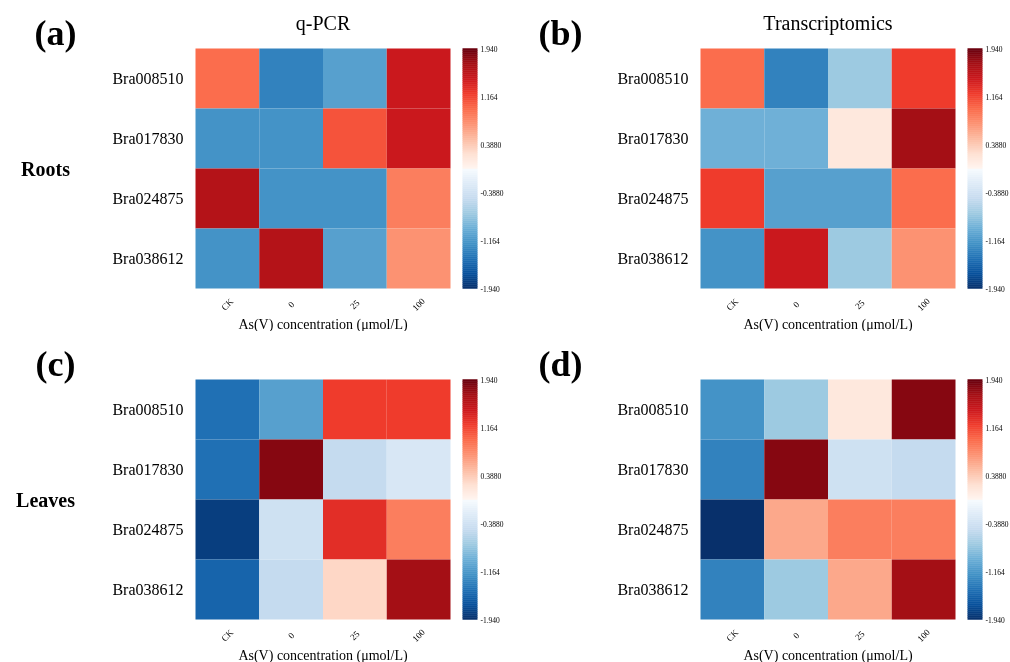 This screenshot has height=662, width=1010. I want to click on text: (b), so click(560, 32).